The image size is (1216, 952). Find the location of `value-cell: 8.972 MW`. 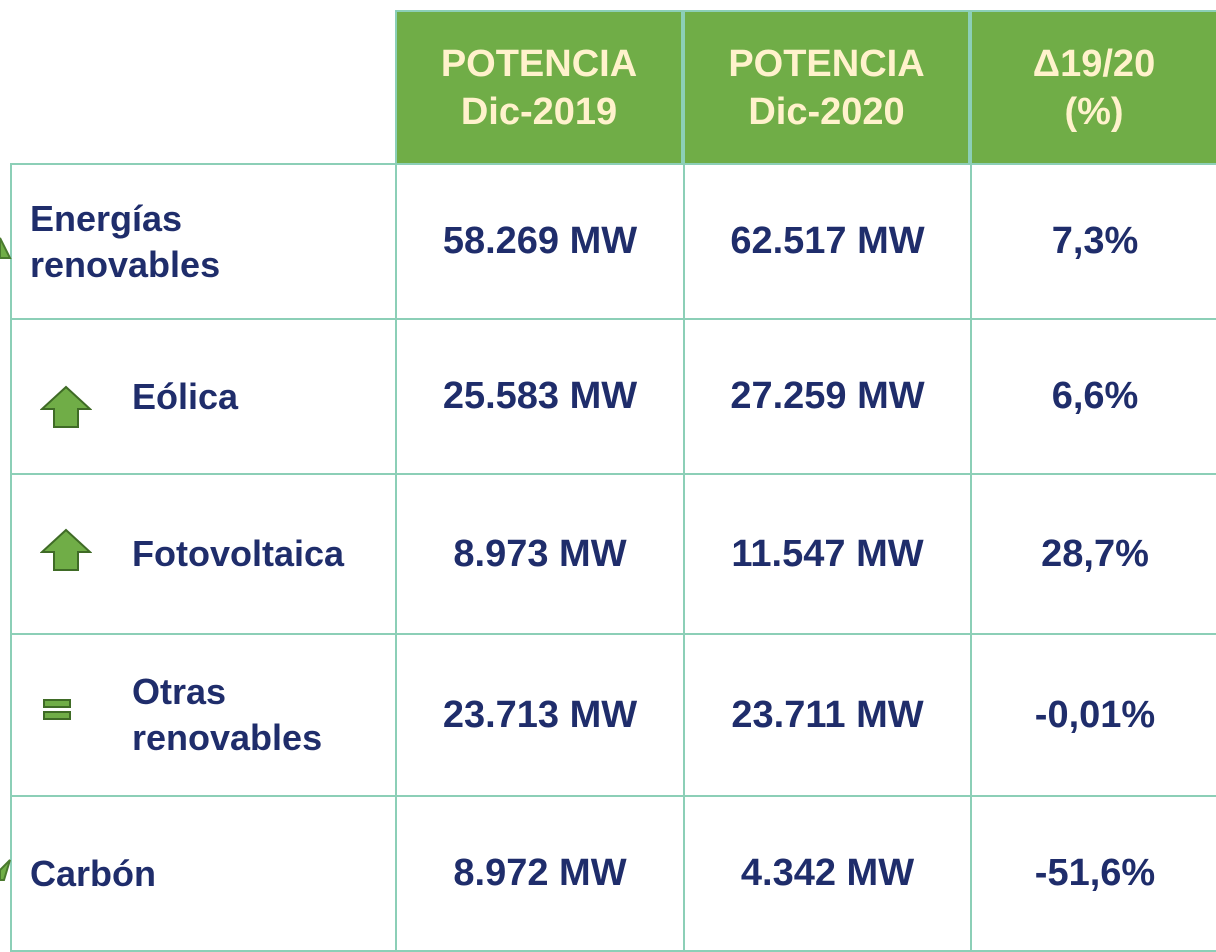

value-cell: 8.972 MW is located at coordinates (540, 873).